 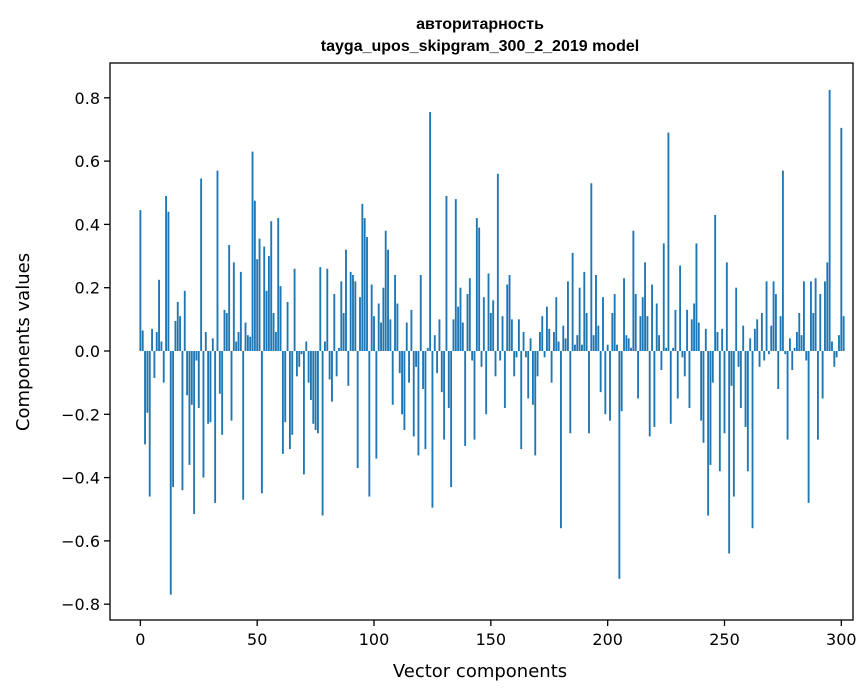 I want to click on x-tick-label: 0, so click(x=140, y=639).